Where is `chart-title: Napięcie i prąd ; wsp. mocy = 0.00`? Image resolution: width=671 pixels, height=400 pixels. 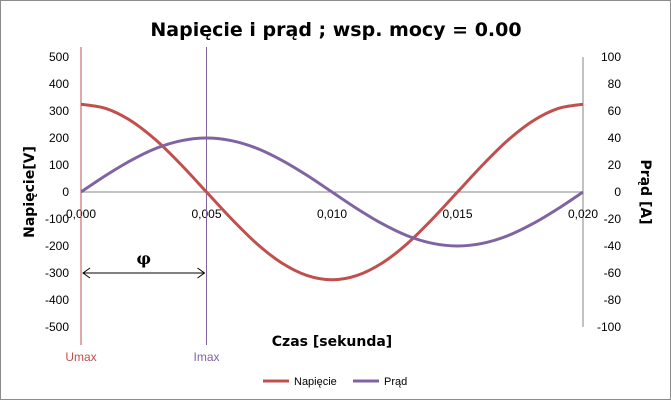 chart-title: Napięcie i prąd ; wsp. mocy = 0.00 is located at coordinates (335, 30).